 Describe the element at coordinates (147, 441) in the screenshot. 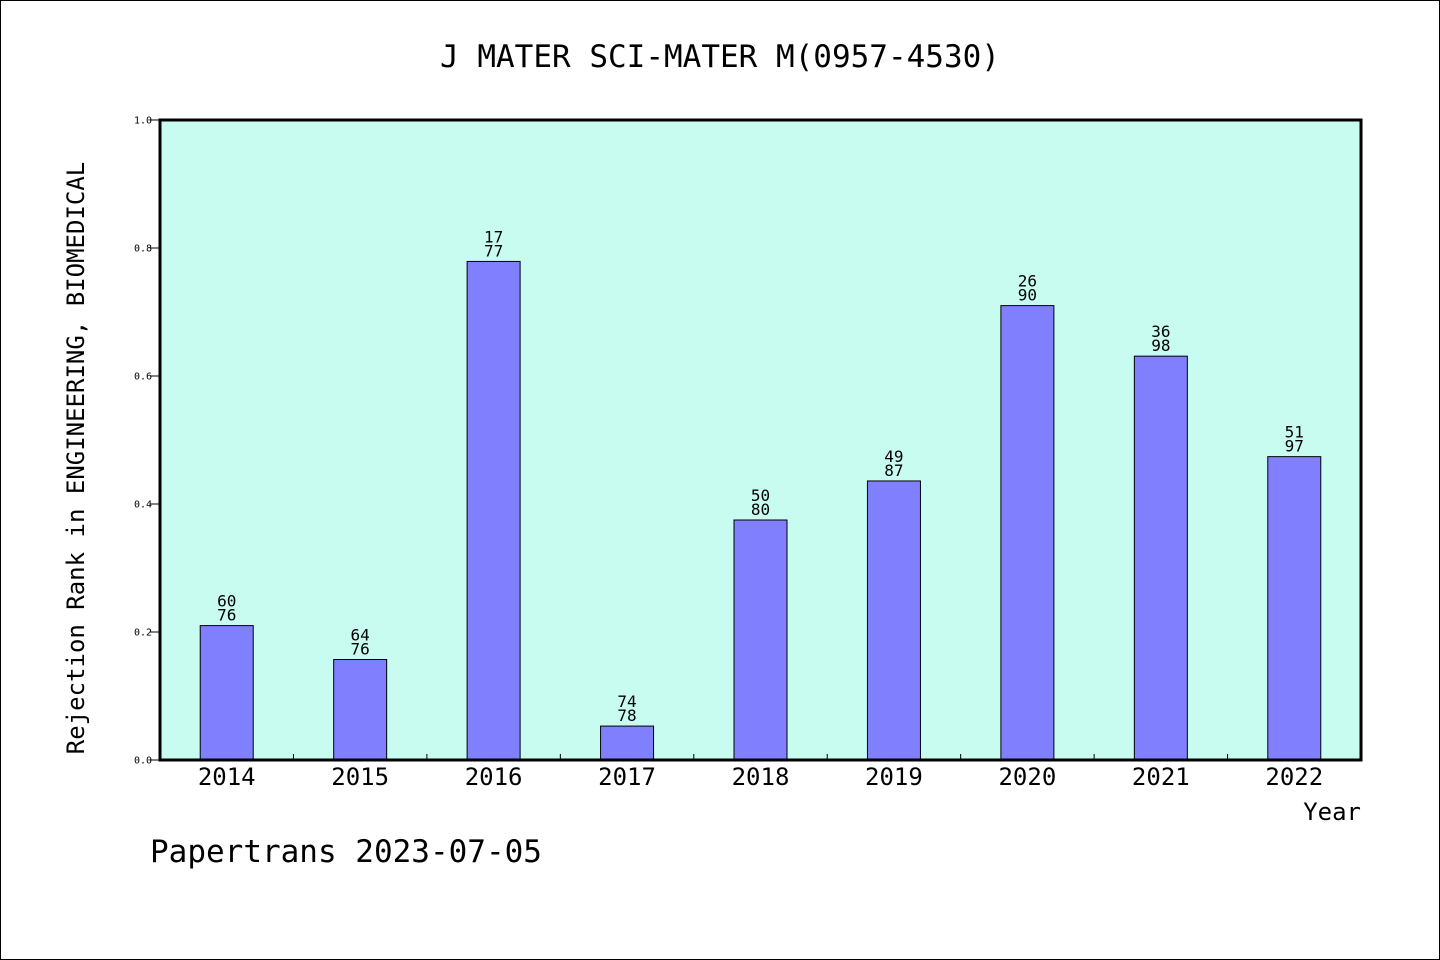

I see `y-axis: 0.0 0.2 0.4 0.6 0.8 1.0` at that location.